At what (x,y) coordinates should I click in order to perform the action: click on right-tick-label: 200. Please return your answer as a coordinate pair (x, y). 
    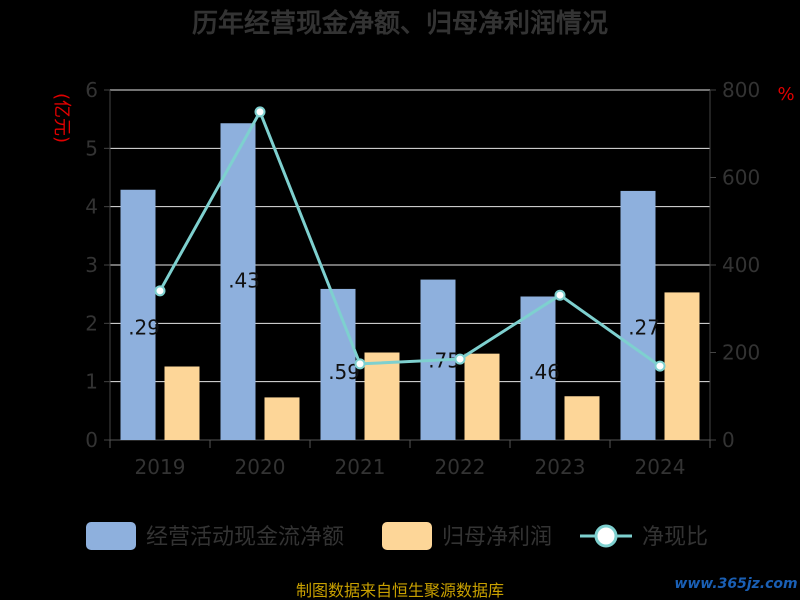
    Looking at the image, I should click on (741, 353).